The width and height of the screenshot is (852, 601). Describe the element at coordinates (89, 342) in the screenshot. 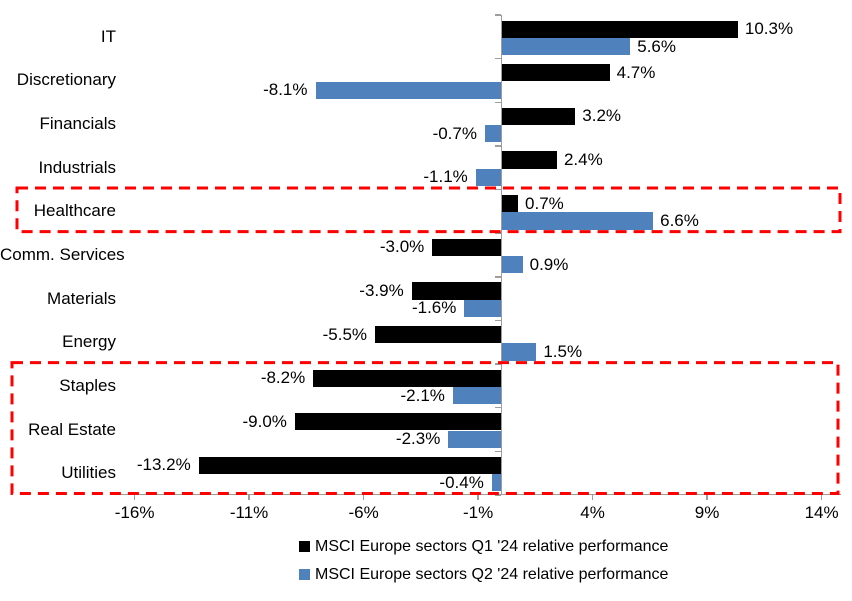

I see `category-label: Energy` at that location.